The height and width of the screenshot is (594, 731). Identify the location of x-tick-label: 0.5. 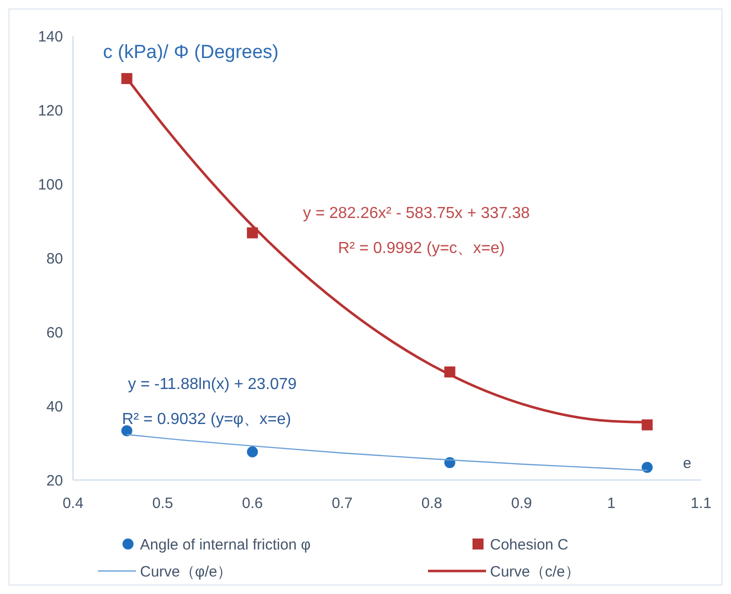
(163, 503).